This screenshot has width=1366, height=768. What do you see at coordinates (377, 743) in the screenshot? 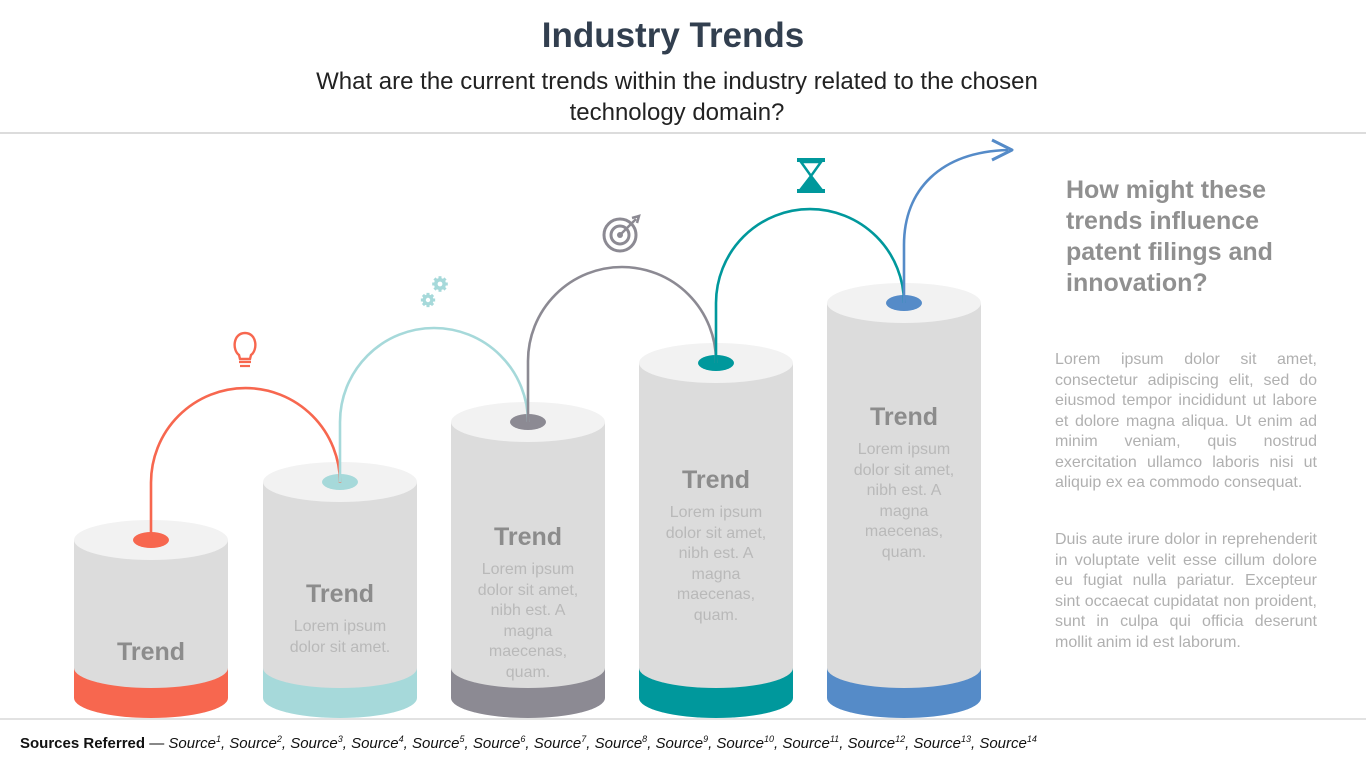
I see `source-item: Source4` at bounding box center [377, 743].